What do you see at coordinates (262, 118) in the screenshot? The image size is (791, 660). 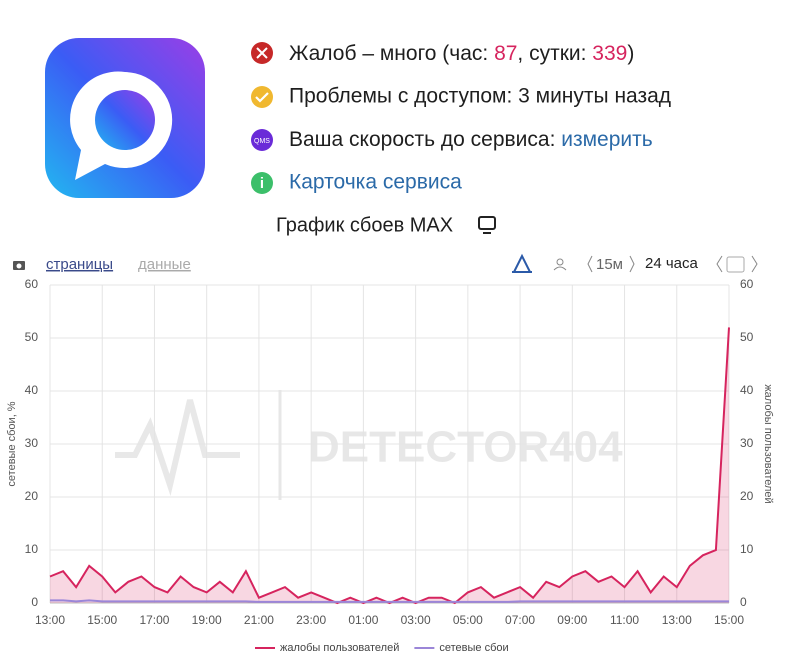 I see `status-icons: i` at bounding box center [262, 118].